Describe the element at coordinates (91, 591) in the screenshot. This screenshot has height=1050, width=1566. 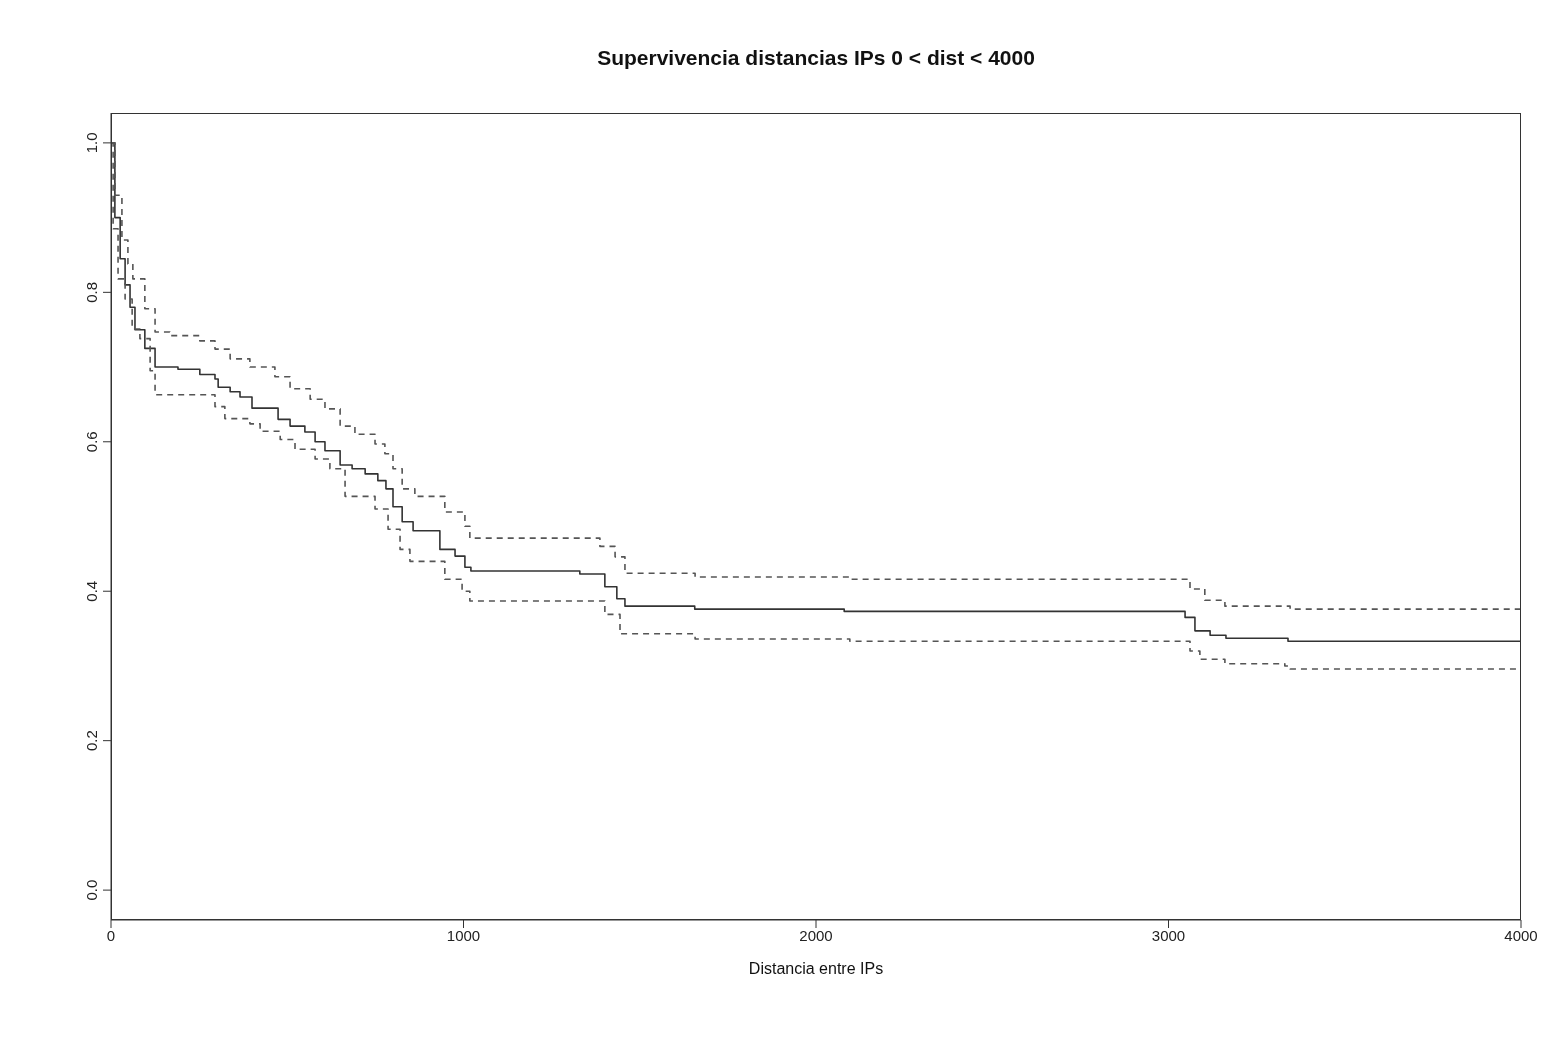
I see `y-tick-label: 0.4` at that location.